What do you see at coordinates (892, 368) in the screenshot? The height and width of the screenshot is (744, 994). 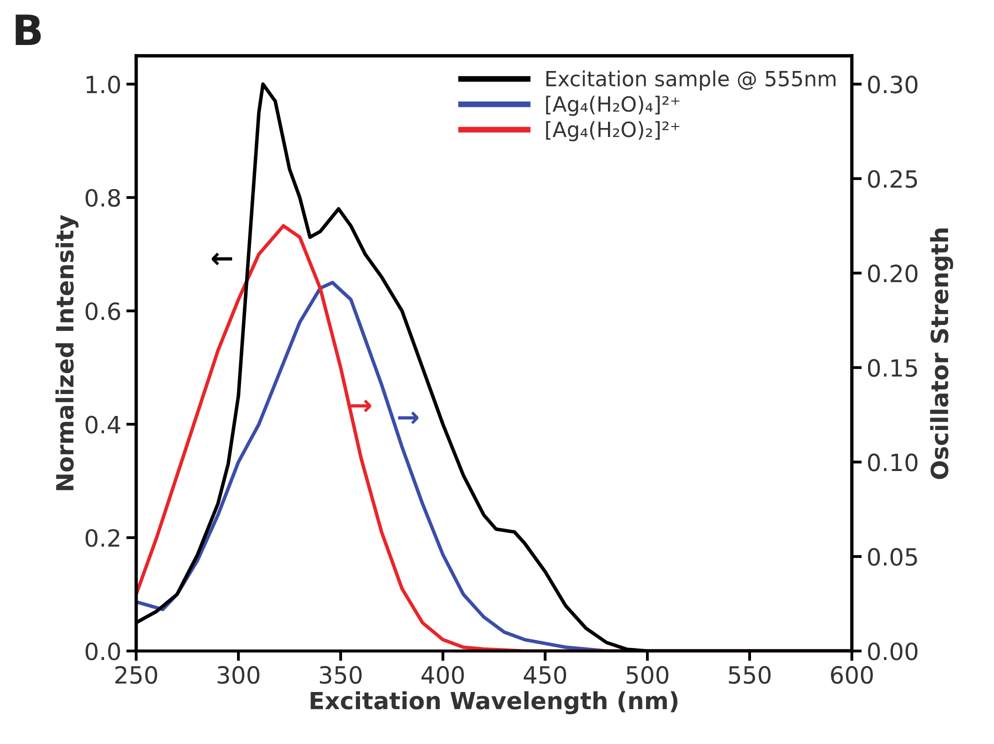 I see `y2-tick-label: 0.15` at bounding box center [892, 368].